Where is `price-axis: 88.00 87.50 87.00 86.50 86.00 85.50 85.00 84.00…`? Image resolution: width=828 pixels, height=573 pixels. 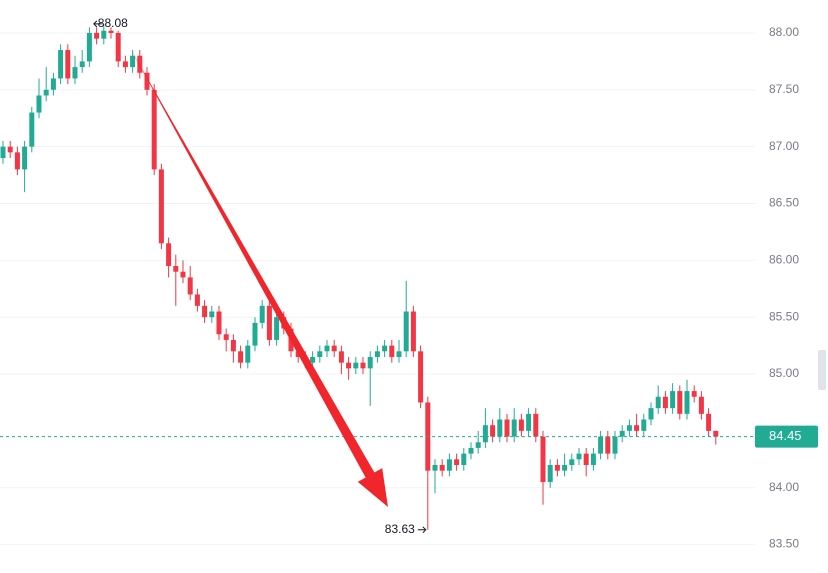 price-axis: 88.00 87.50 87.00 86.50 86.00 85.50 85.00 84.00… is located at coordinates (786, 288).